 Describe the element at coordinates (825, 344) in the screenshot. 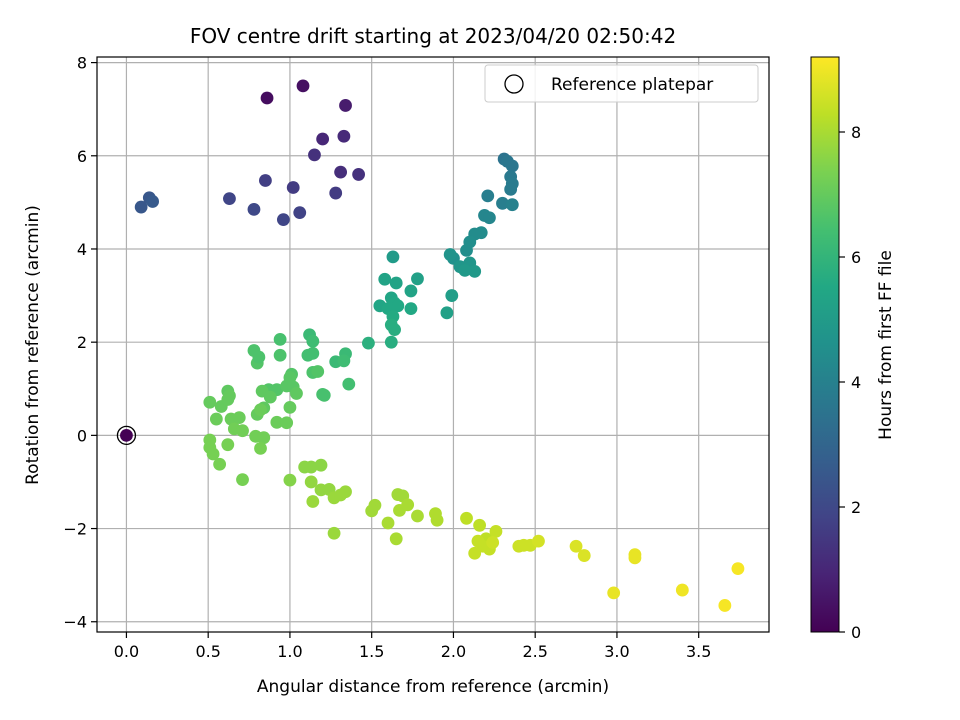

I see `colorbar-gradient` at that location.